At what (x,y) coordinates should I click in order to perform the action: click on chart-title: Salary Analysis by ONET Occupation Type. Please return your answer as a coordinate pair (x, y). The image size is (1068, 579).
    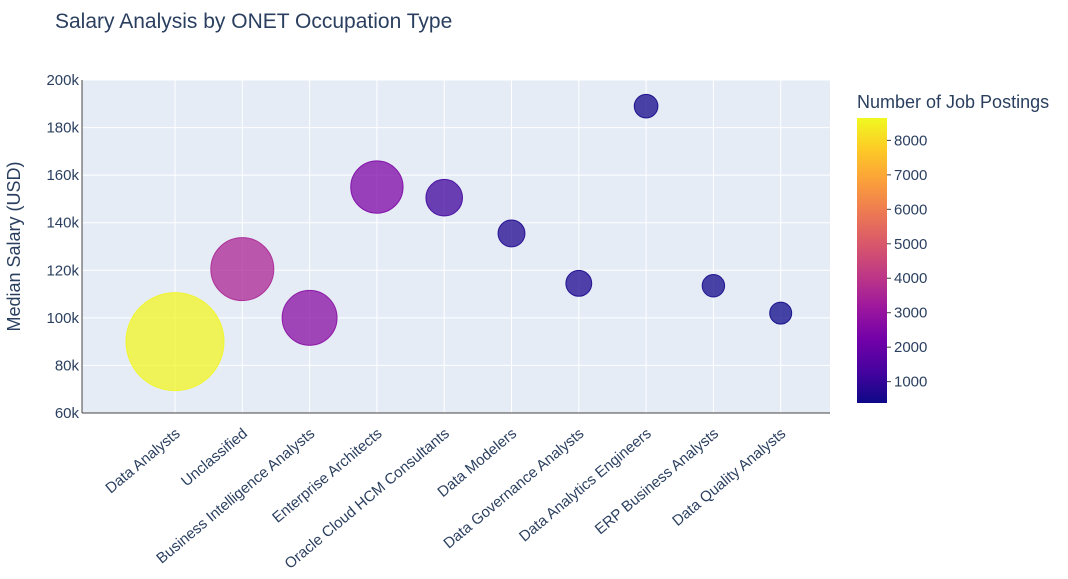
    Looking at the image, I should click on (254, 21).